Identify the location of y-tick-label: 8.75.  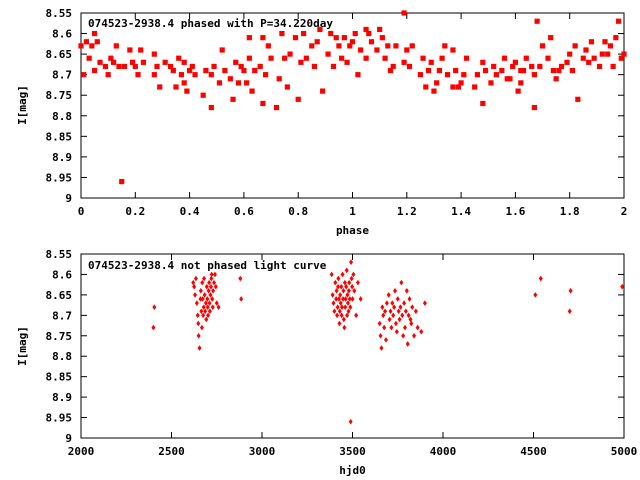
(59, 95).